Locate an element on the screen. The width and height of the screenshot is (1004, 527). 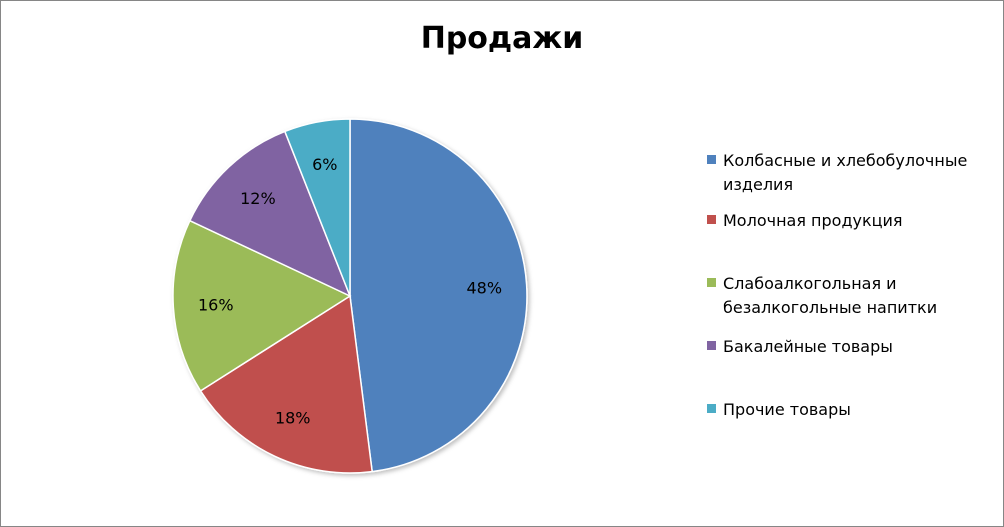
slice-label-4: 6% is located at coordinates (324, 164).